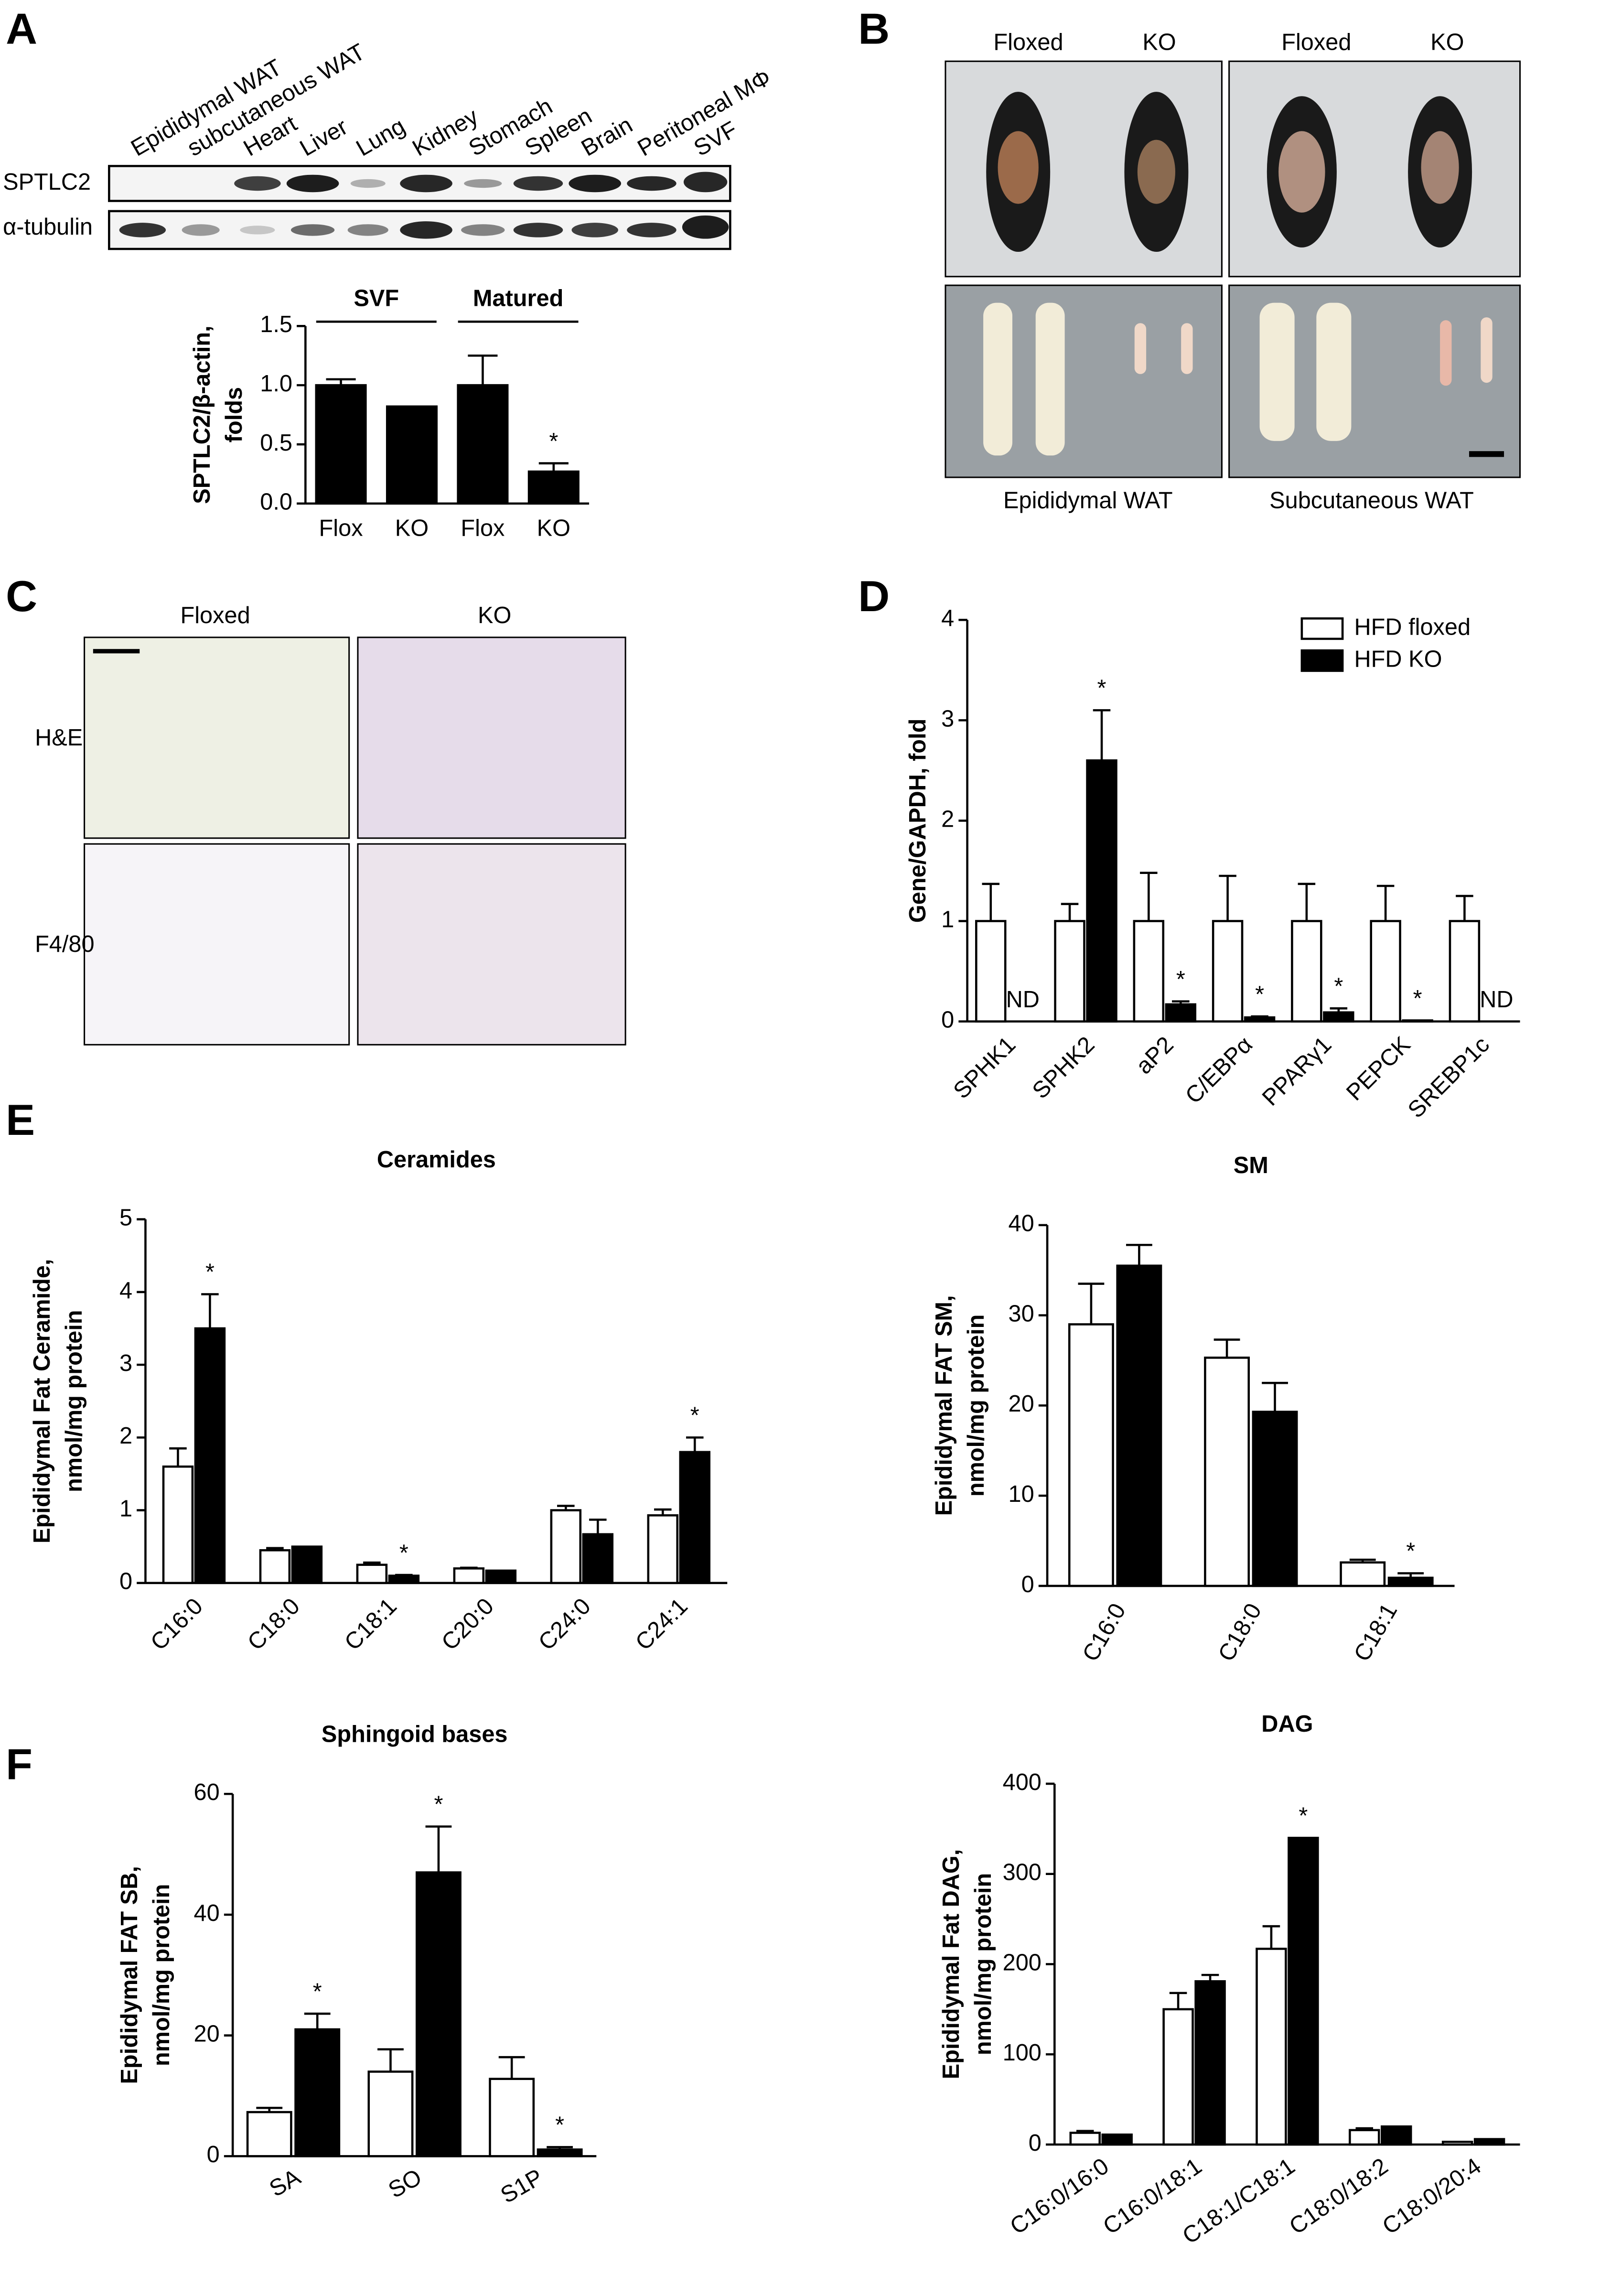  Describe the element at coordinates (125, 1218) in the screenshot. I see `y-tick-label: 5` at that location.